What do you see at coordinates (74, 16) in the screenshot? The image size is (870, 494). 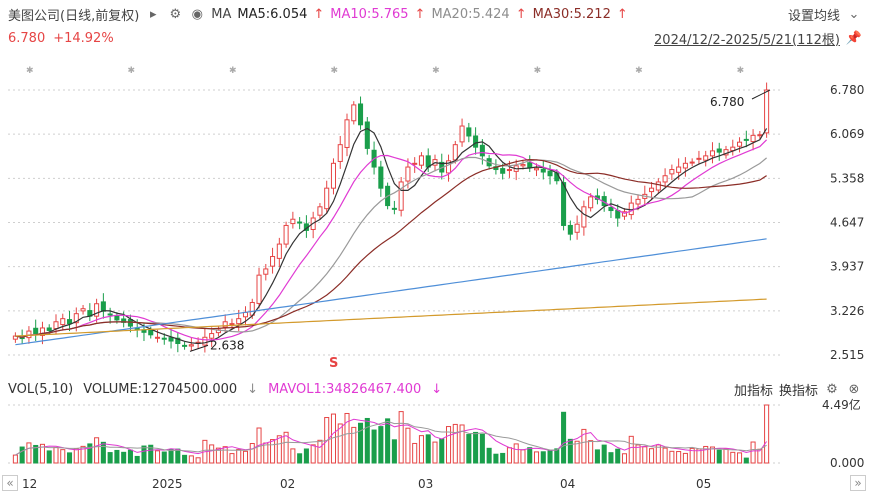 I see `stock-title: 美图公司(日线,前复权)` at bounding box center [74, 16].